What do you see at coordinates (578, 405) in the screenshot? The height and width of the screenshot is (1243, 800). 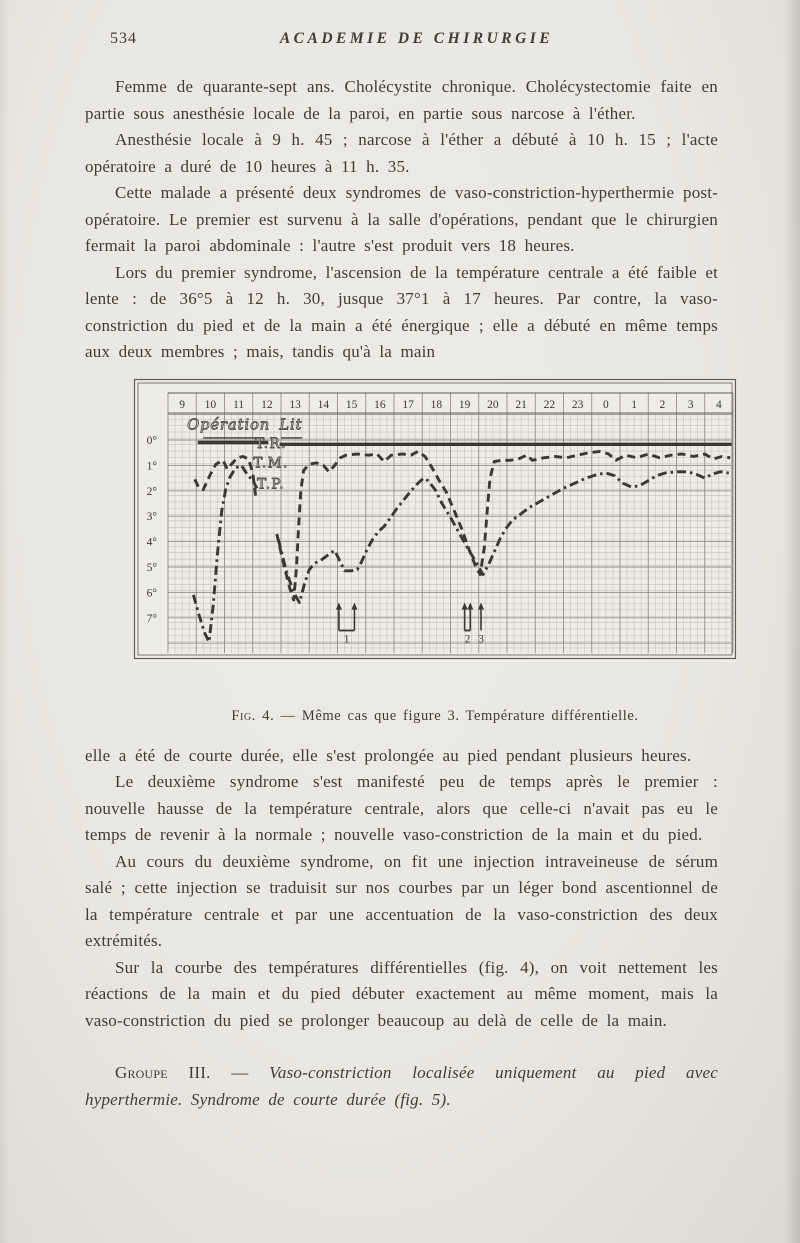 I see `x-tick-label: 23` at bounding box center [578, 405].